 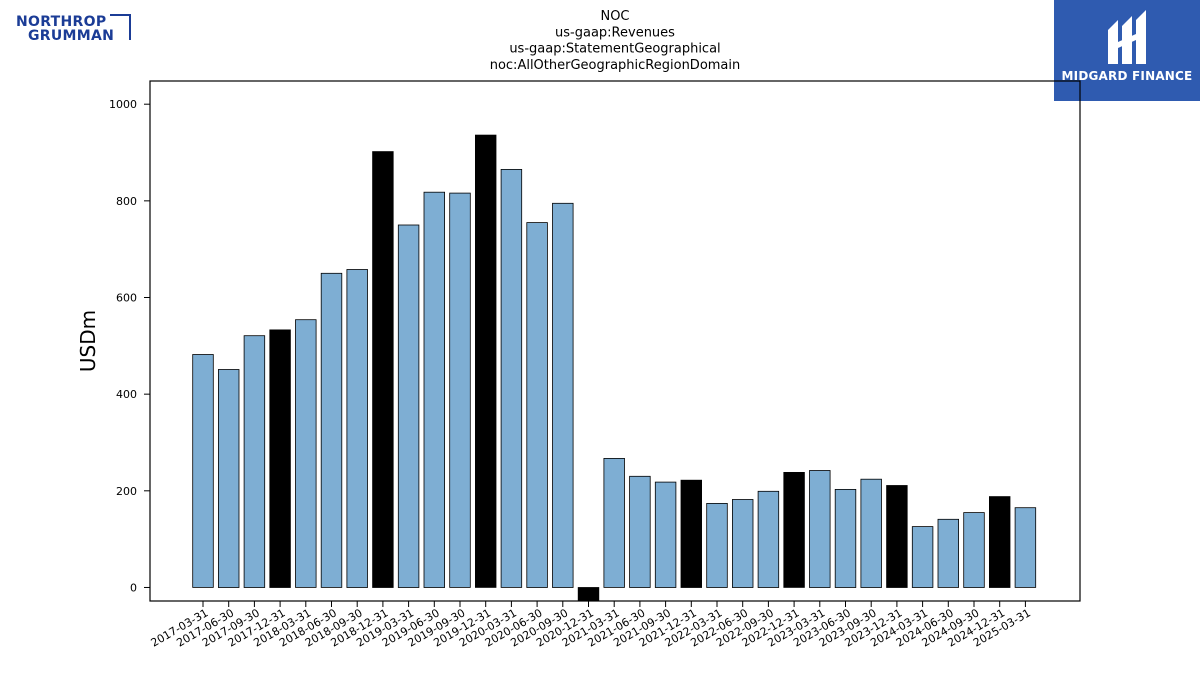 What do you see at coordinates (1127, 37) in the screenshot?
I see `badge-emblem-icon` at bounding box center [1127, 37].